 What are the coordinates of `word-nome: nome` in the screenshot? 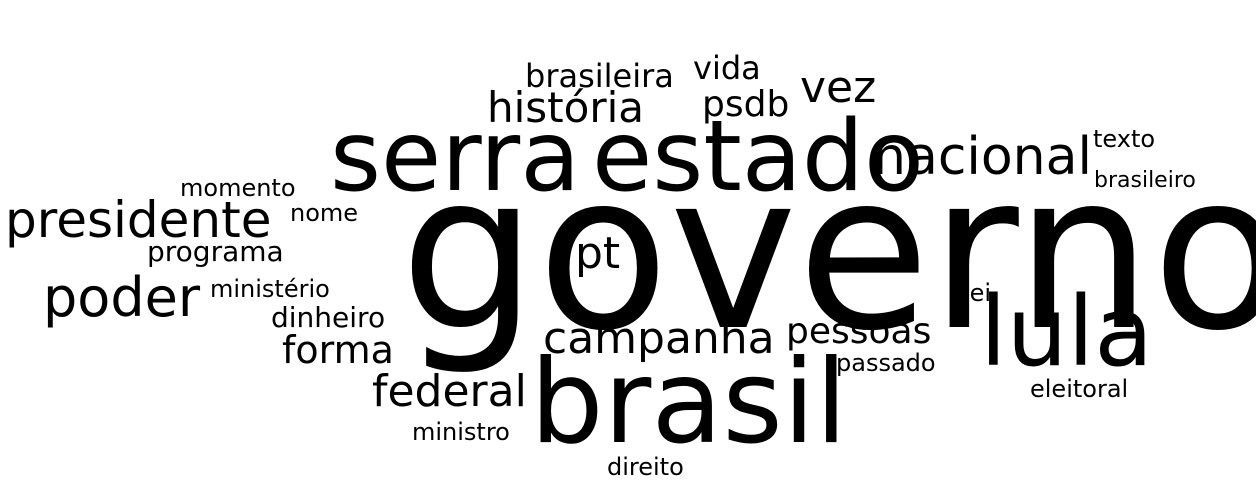 It's located at (324, 213).